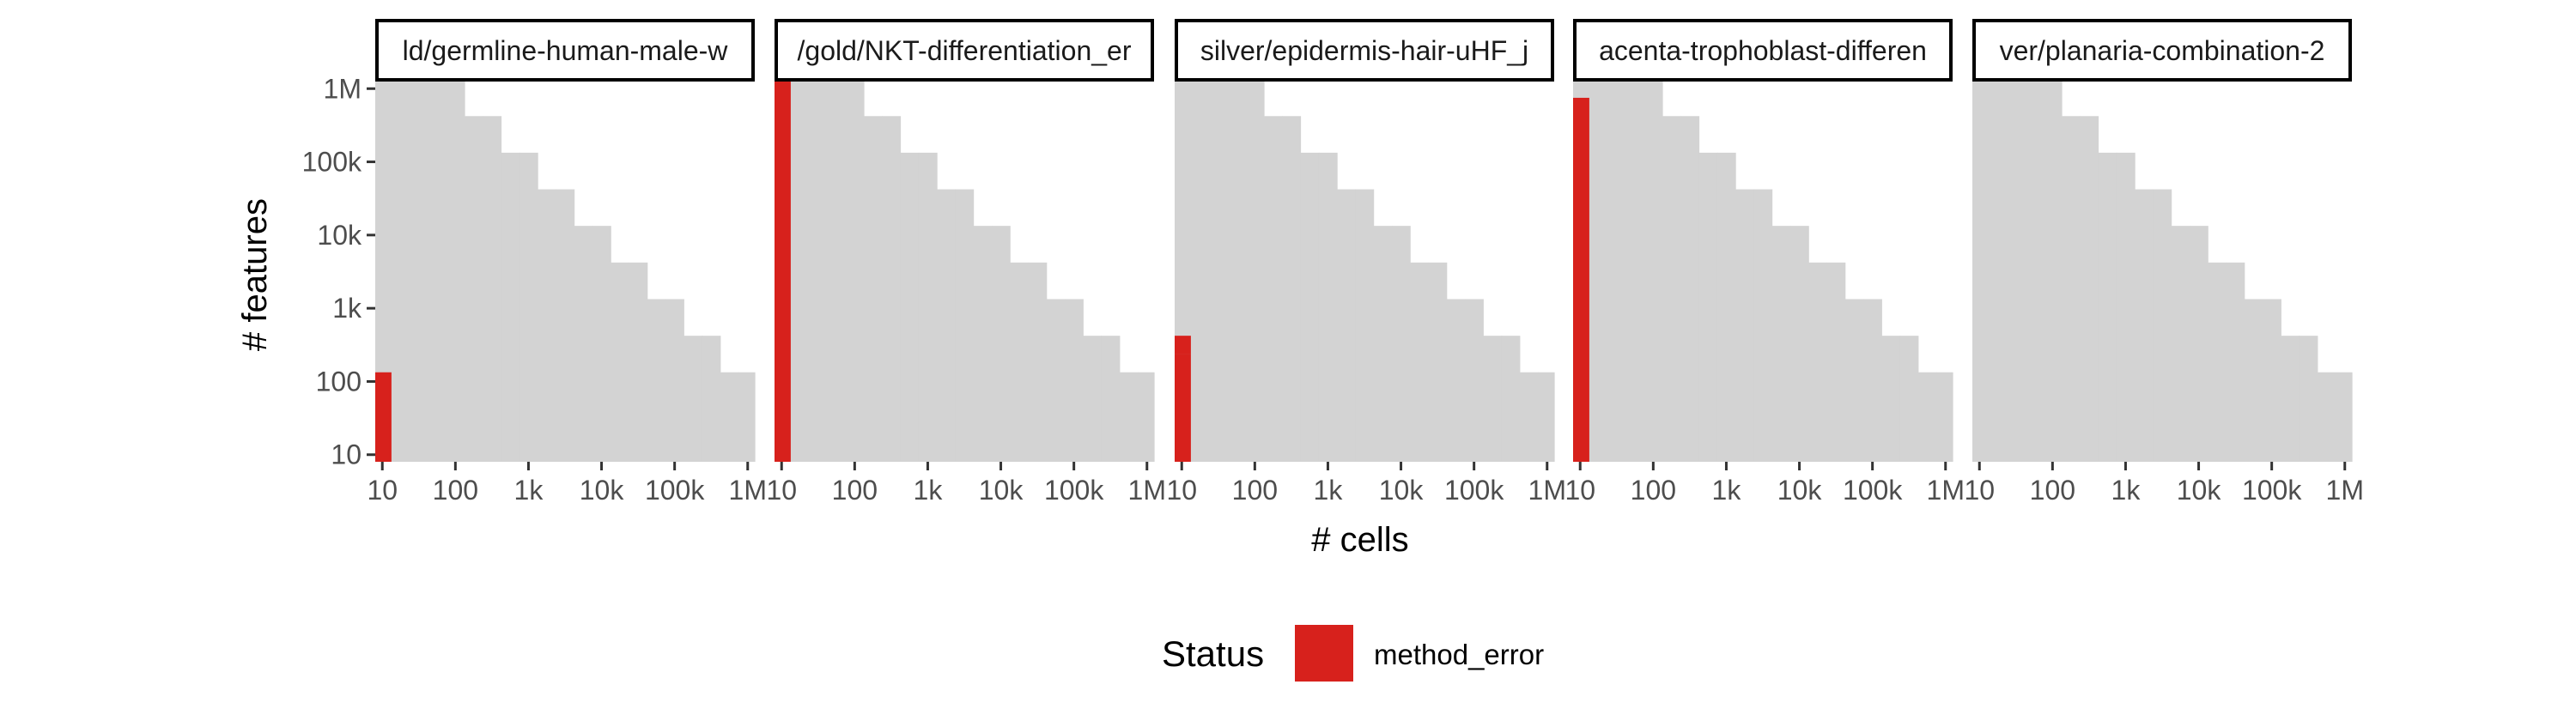 The height and width of the screenshot is (721, 2576). I want to click on facet-strip-label: acenta-trophoblast-differen, so click(1763, 50).